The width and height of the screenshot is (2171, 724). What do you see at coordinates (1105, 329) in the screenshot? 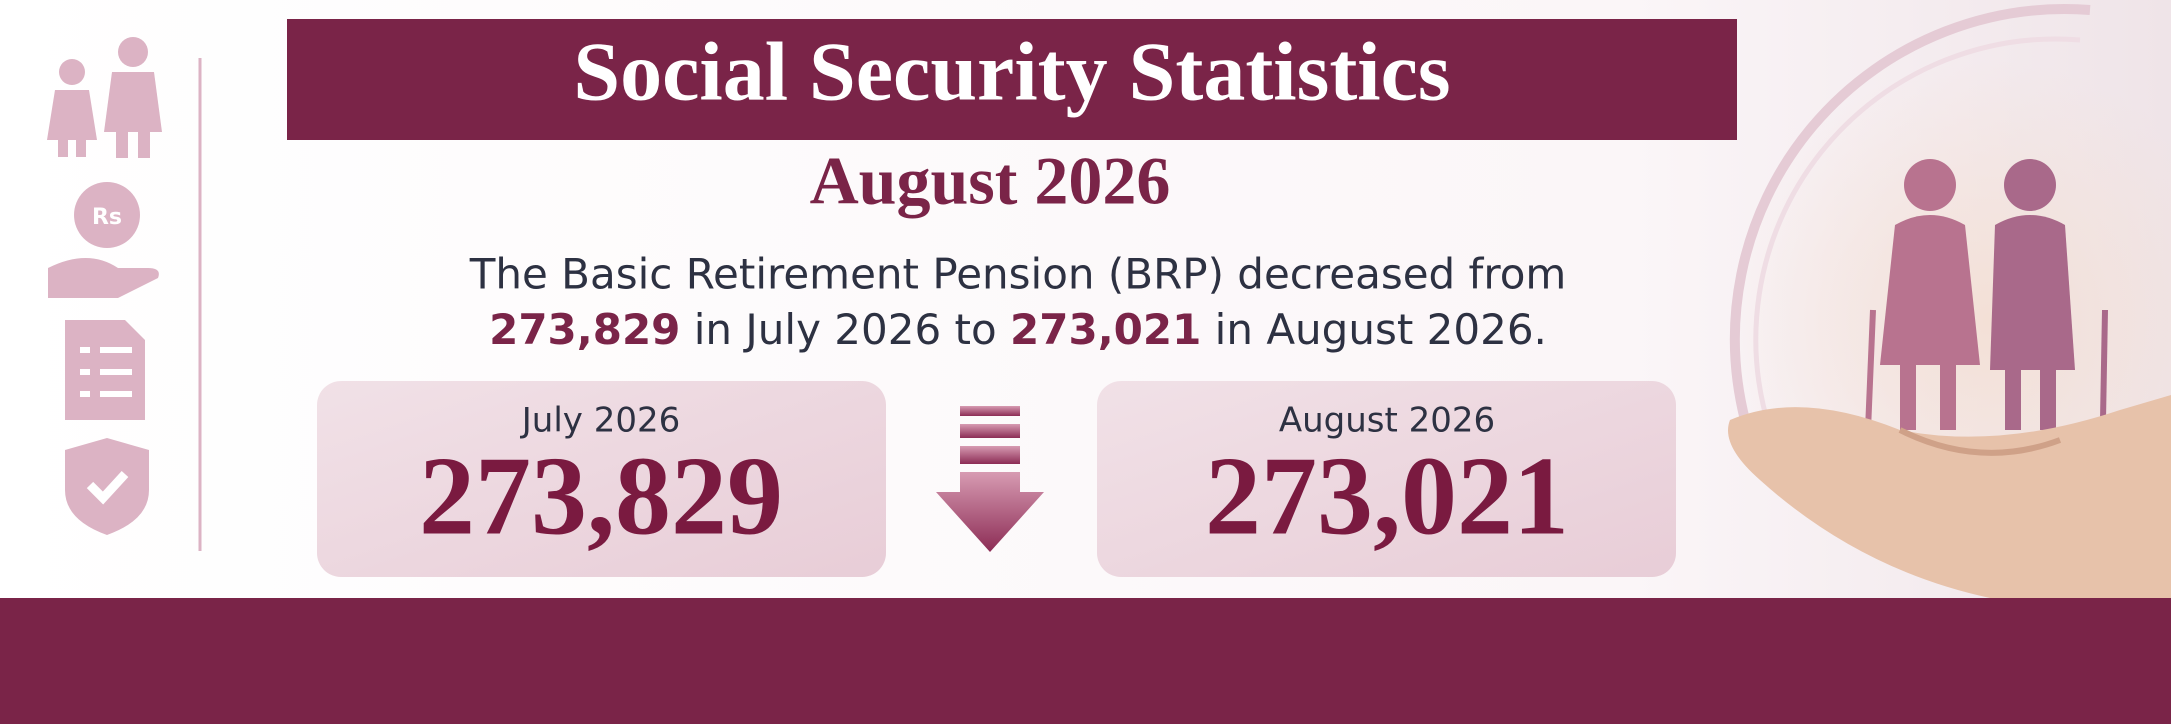
I see `to-value: 273,021` at bounding box center [1105, 329].